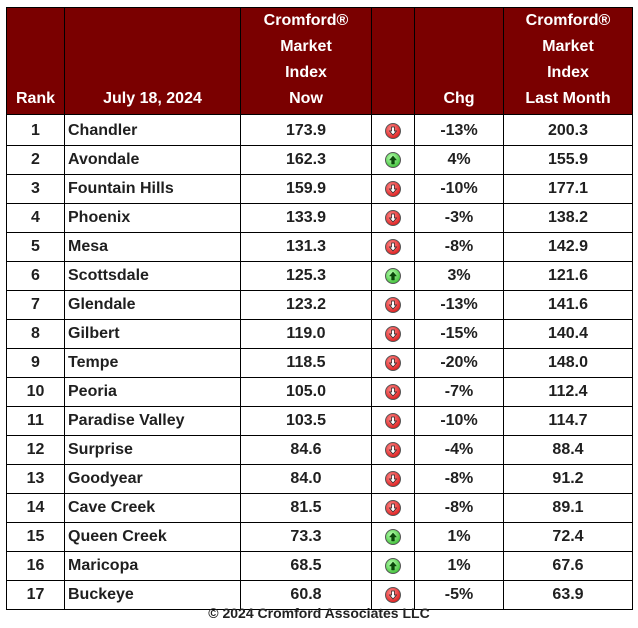 Image resolution: width=638 pixels, height=628 pixels. Describe the element at coordinates (35, 130) in the screenshot. I see `rank-cell: 1` at that location.